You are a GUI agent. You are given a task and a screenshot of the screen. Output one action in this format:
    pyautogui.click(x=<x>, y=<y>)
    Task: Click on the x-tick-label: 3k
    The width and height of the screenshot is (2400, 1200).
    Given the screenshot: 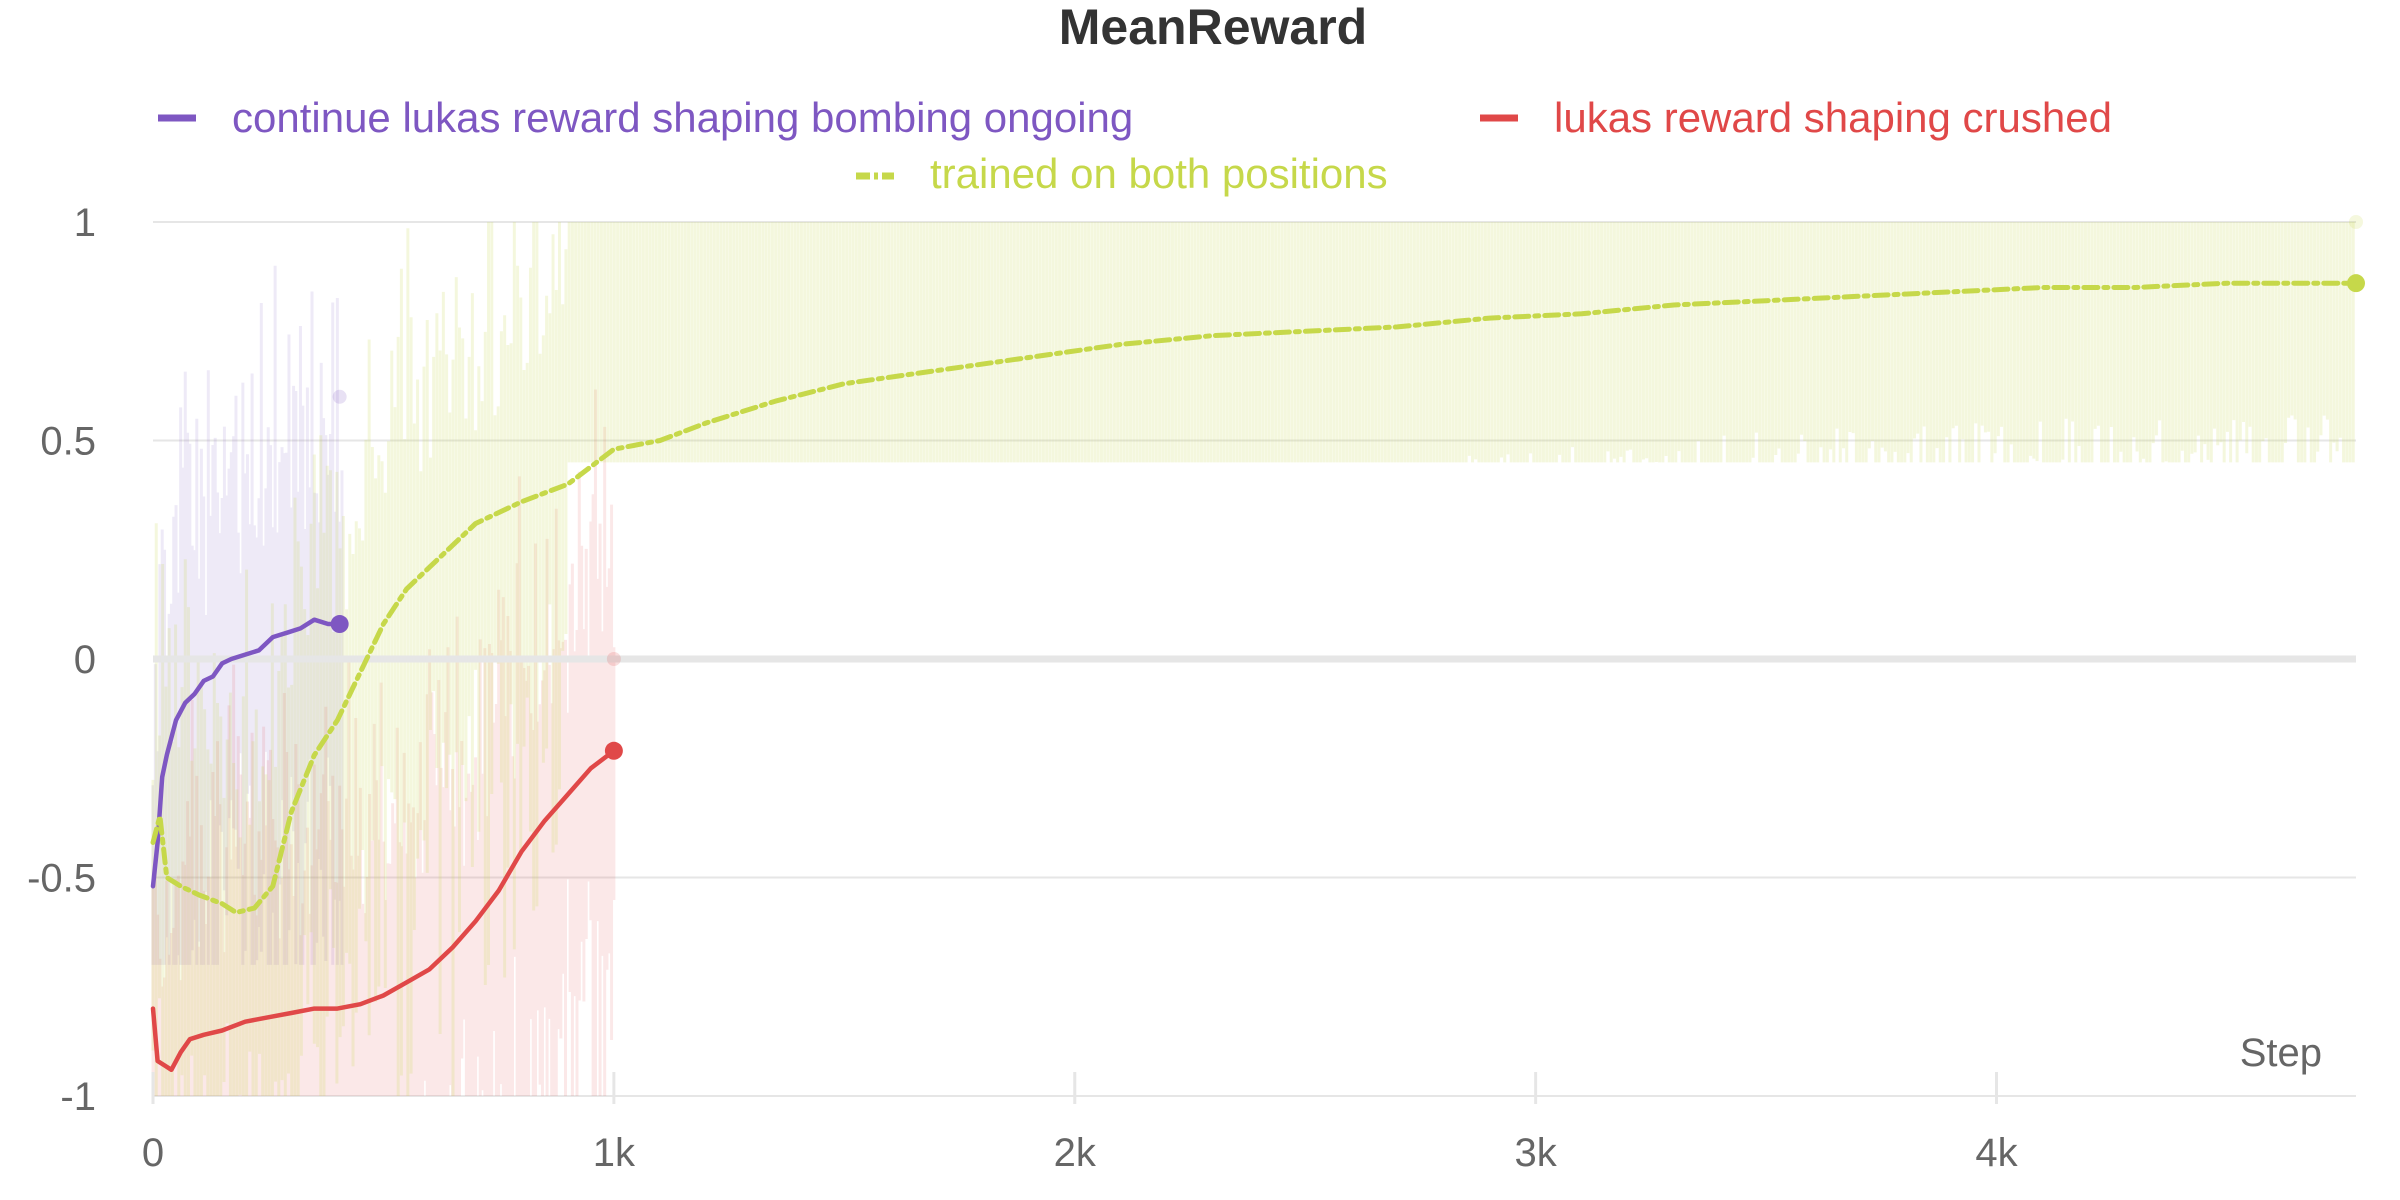 What is the action you would take?
    pyautogui.click(x=1536, y=1153)
    